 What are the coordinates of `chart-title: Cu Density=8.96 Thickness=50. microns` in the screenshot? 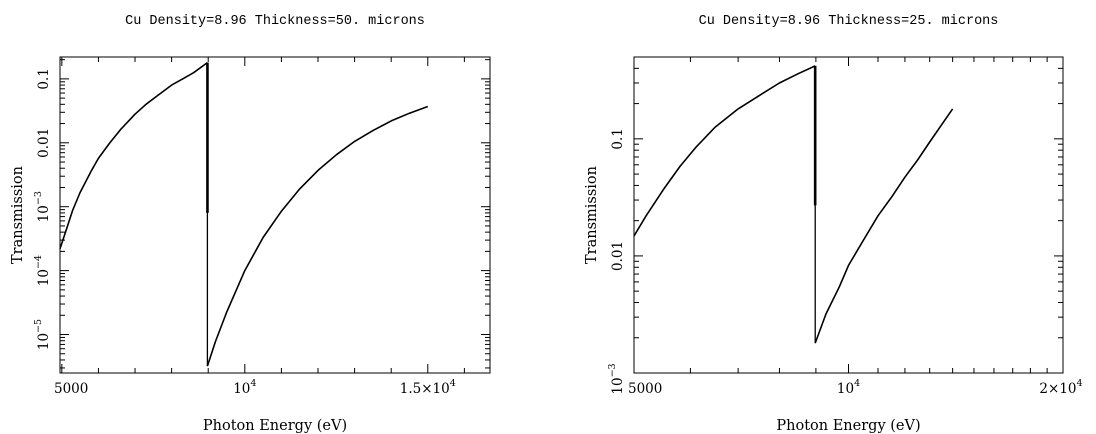 It's located at (275, 21).